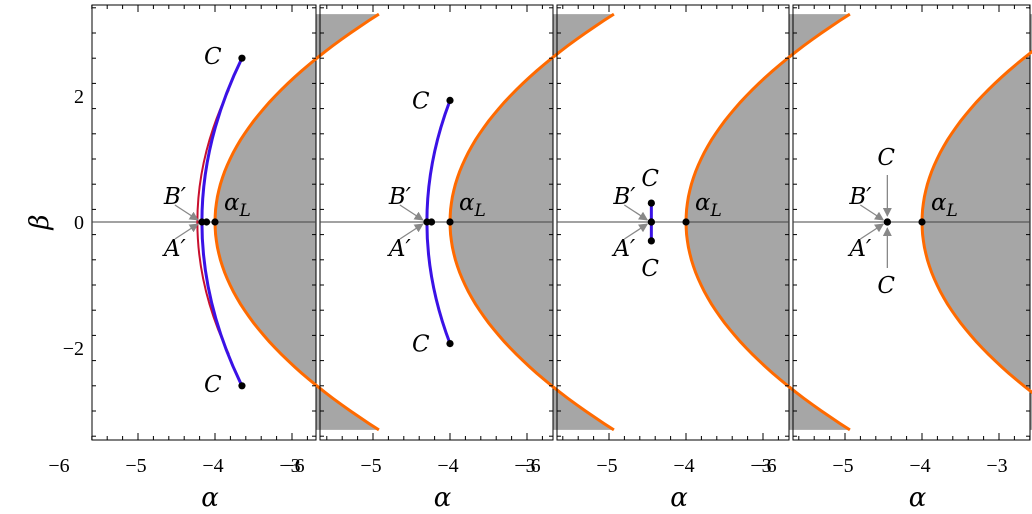  Describe the element at coordinates (79, 223) in the screenshot. I see `y-tick-label: 0` at that location.